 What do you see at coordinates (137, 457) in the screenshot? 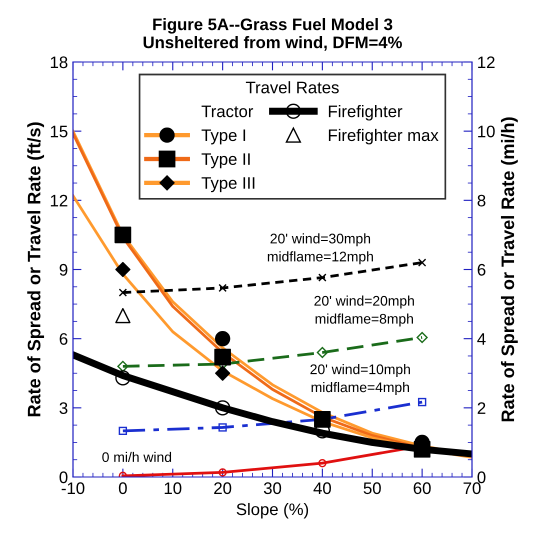
I see `annotation: 0 mi/h wind` at bounding box center [137, 457].